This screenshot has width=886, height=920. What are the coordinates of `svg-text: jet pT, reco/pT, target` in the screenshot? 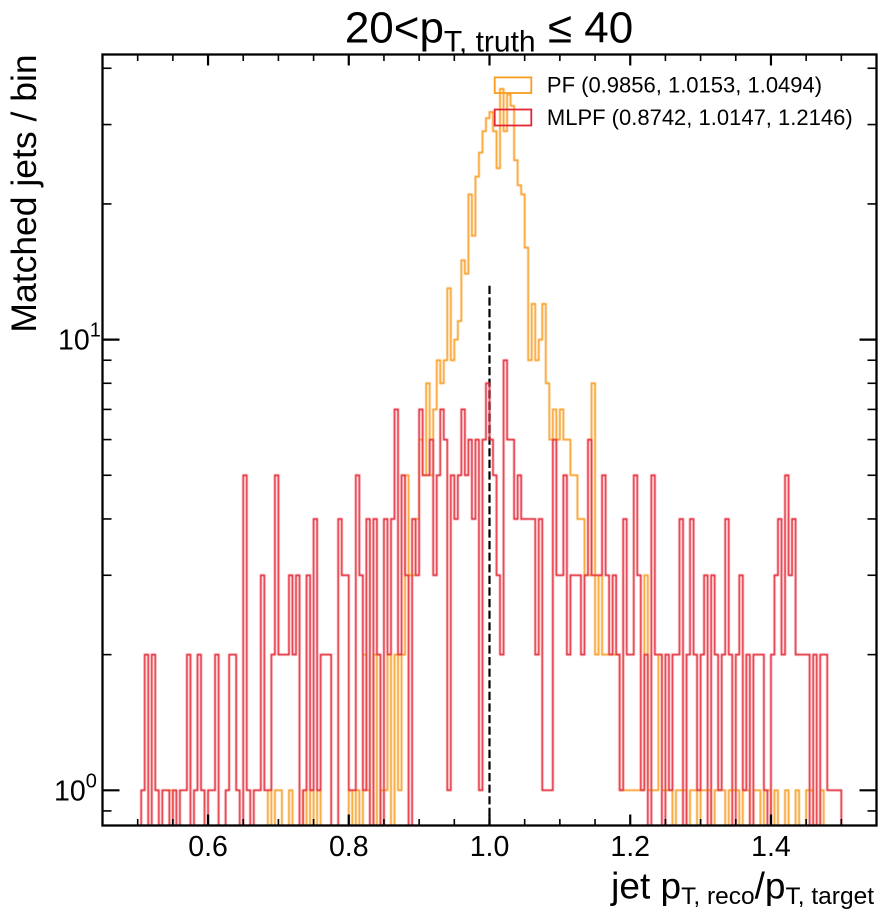 It's located at (742, 888).